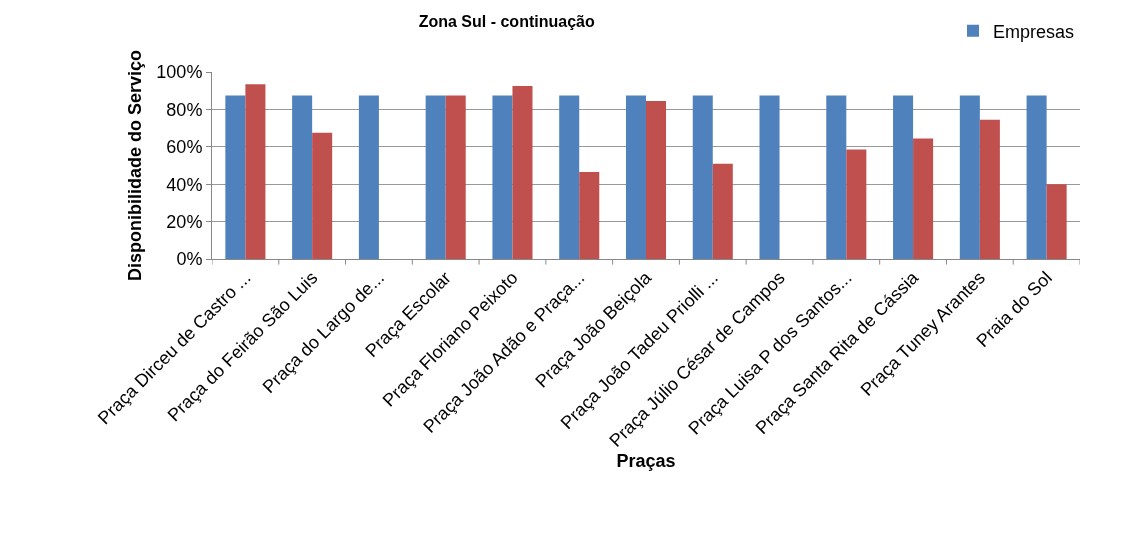 Image resolution: width=1126 pixels, height=537 pixels. I want to click on y-tick-label: 100%, so click(179, 72).